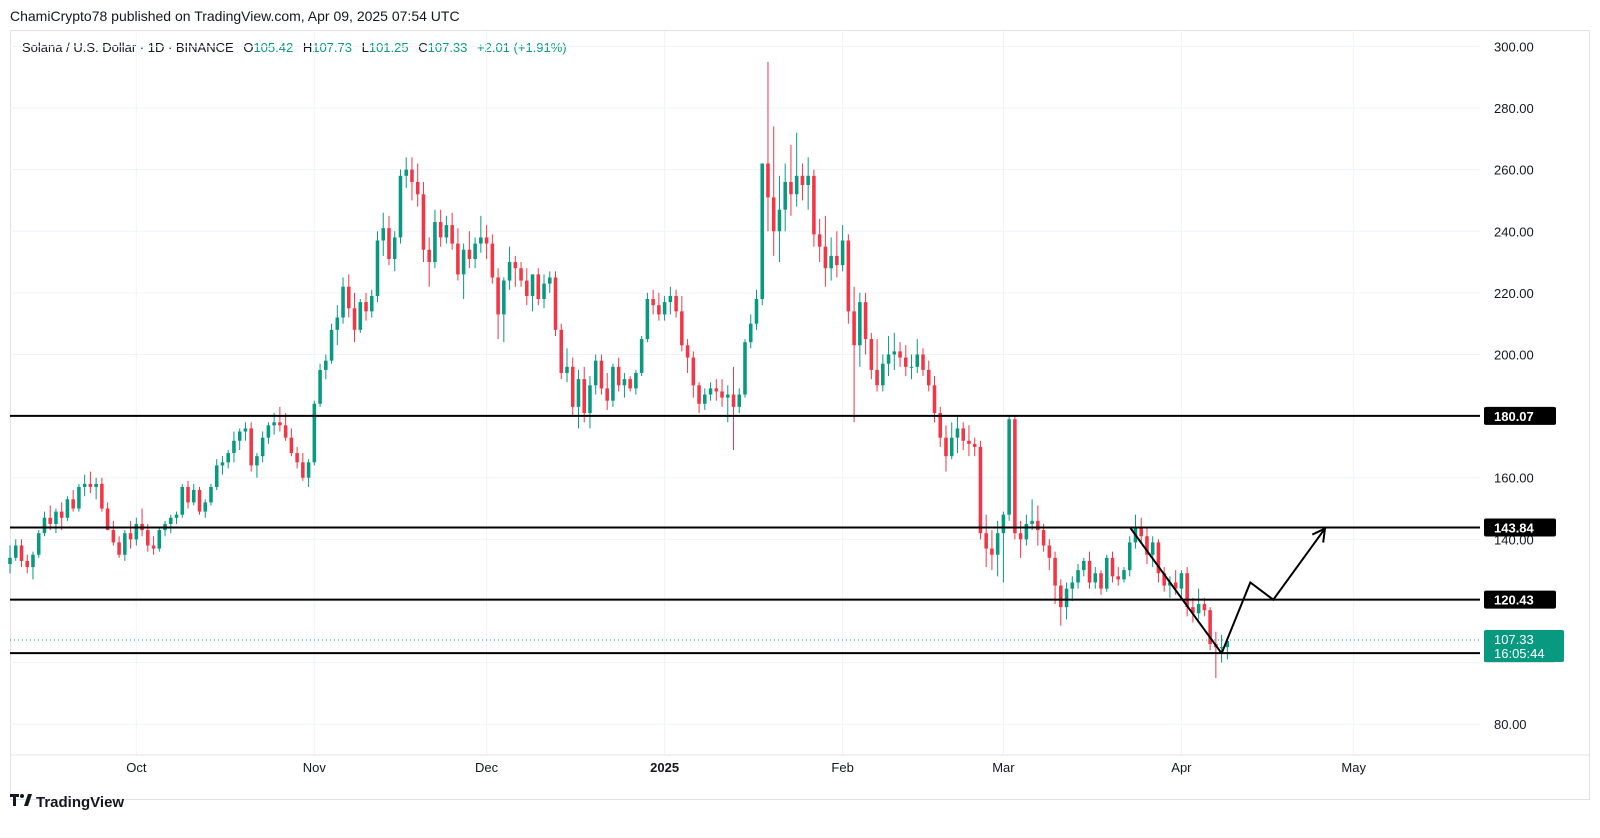 The width and height of the screenshot is (1600, 838). What do you see at coordinates (1514, 528) in the screenshot?
I see `level-price-label: 143.84` at bounding box center [1514, 528].